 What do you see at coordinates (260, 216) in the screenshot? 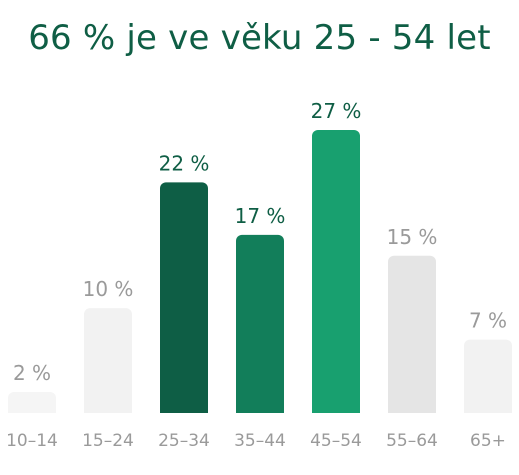
I see `value-label-35-44: 17 %` at bounding box center [260, 216].